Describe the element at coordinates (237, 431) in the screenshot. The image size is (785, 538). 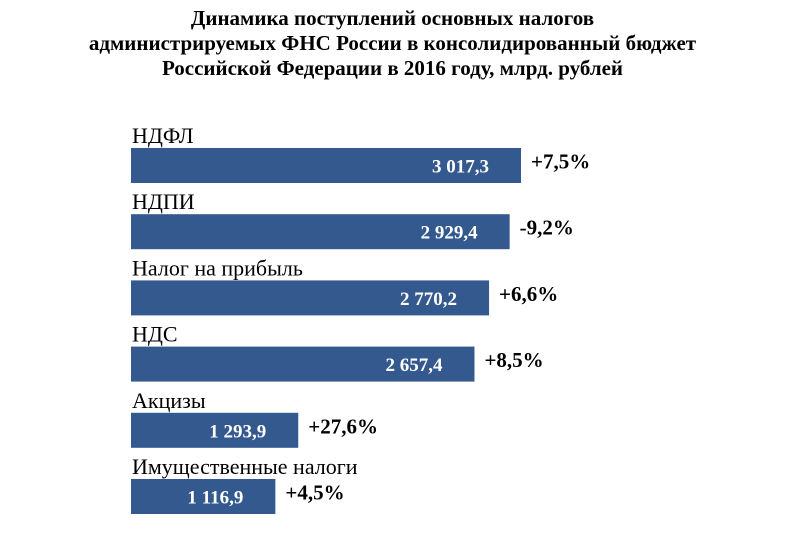
I see `value-label: 1 293,9` at that location.